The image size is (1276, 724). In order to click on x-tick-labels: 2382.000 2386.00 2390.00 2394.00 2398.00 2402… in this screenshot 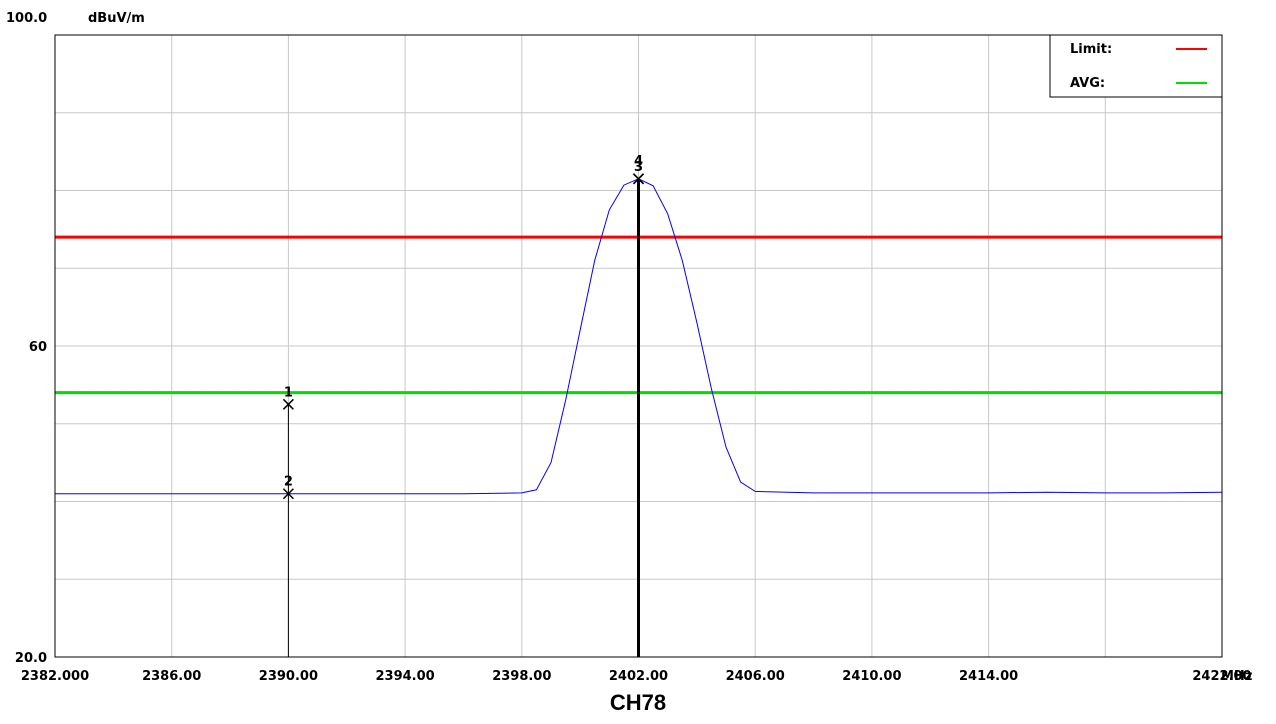, I will do `click(636, 676)`.